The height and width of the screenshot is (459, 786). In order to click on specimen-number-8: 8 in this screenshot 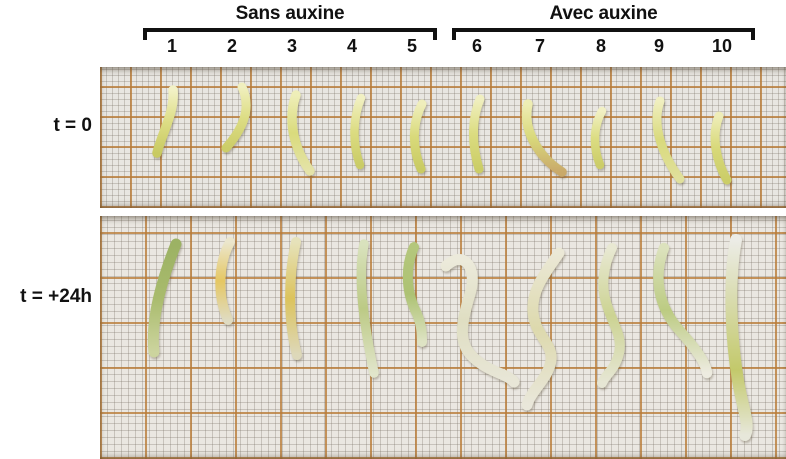, I will do `click(600, 46)`.